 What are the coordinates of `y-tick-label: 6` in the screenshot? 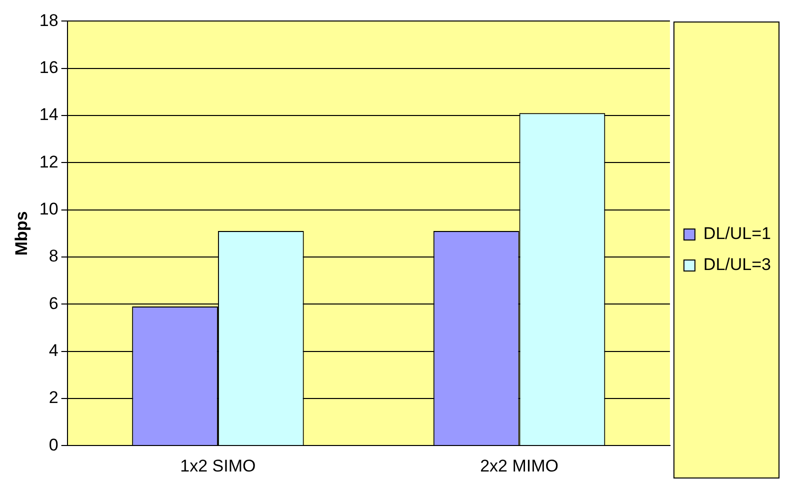 It's located at (53, 303).